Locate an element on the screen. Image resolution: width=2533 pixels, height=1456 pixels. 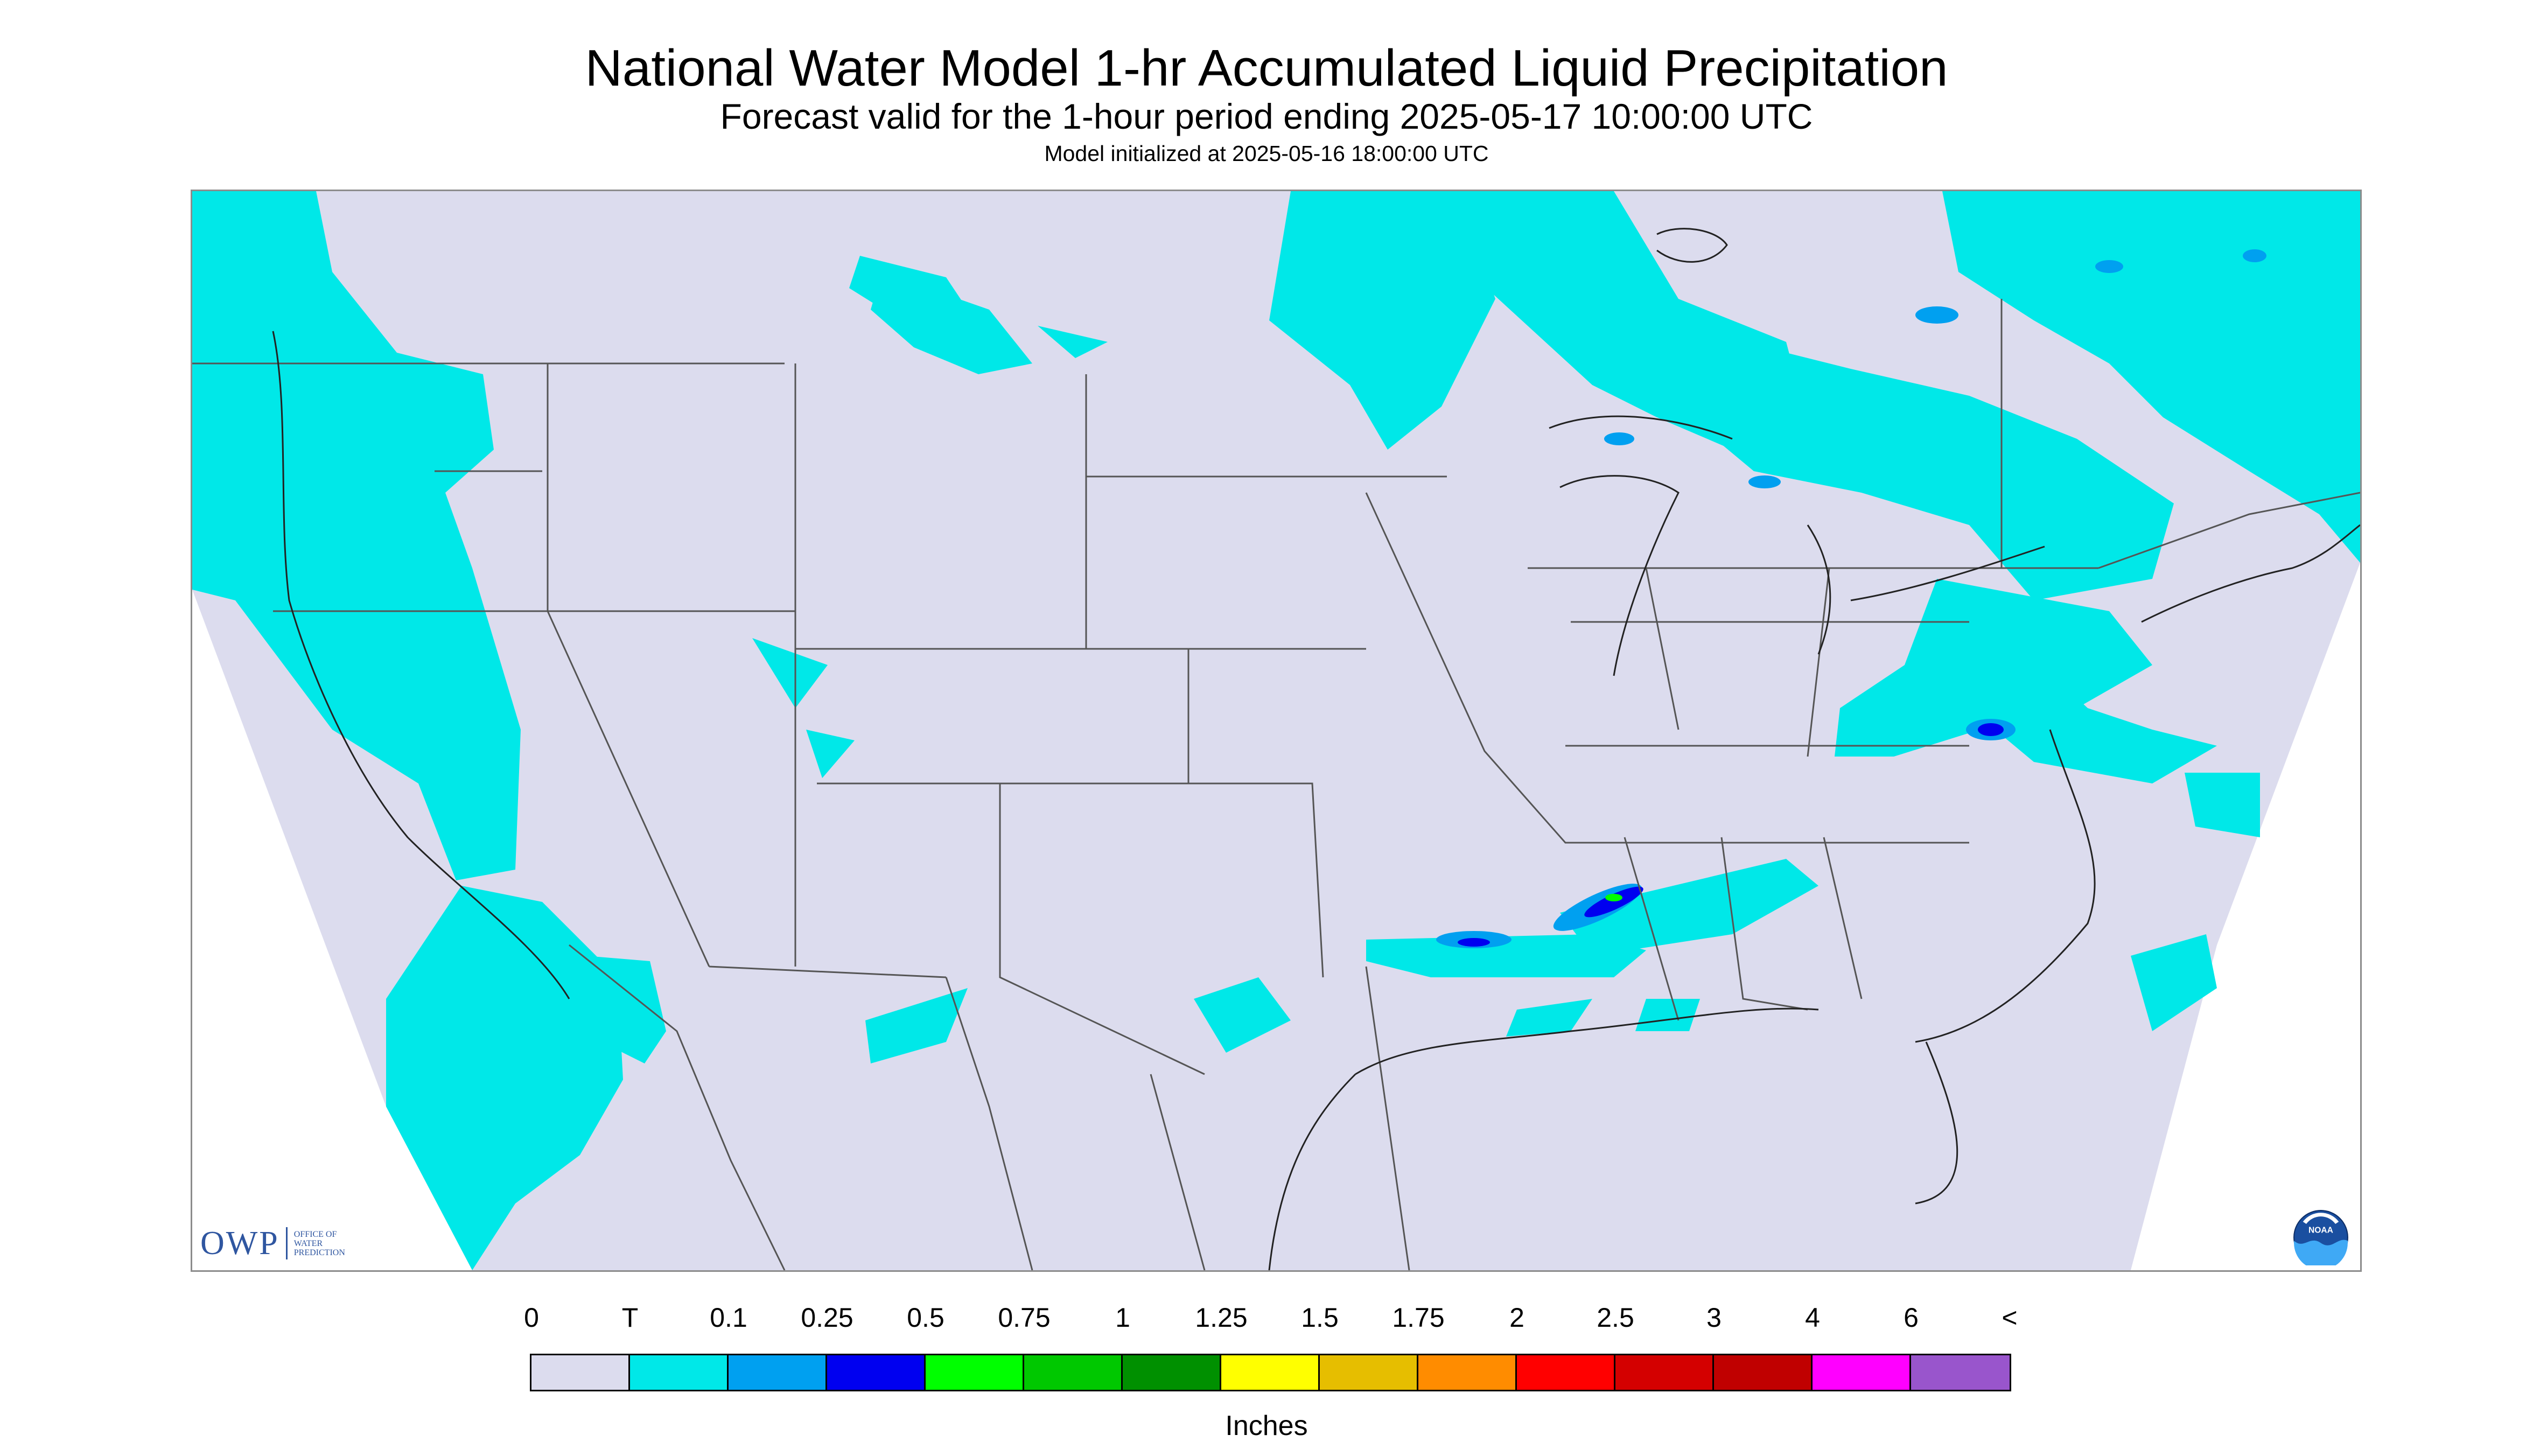
legend-tick-label: < is located at coordinates (2010, 1318).